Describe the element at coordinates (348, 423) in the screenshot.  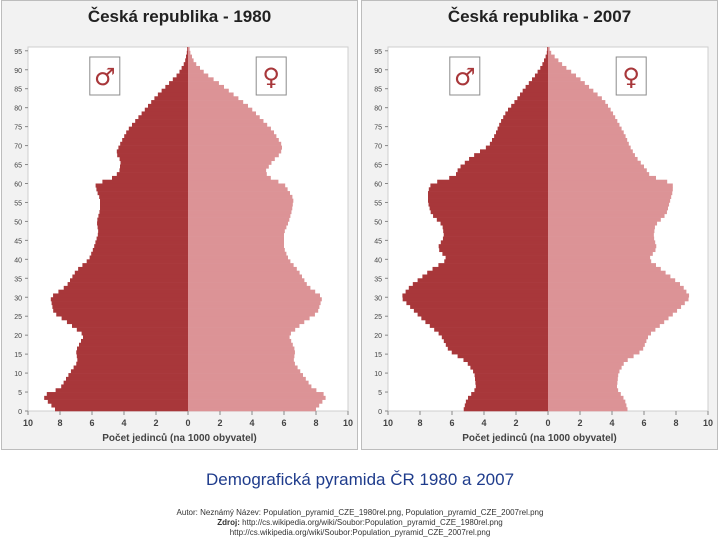
I see `x-tick-label: 10` at that location.